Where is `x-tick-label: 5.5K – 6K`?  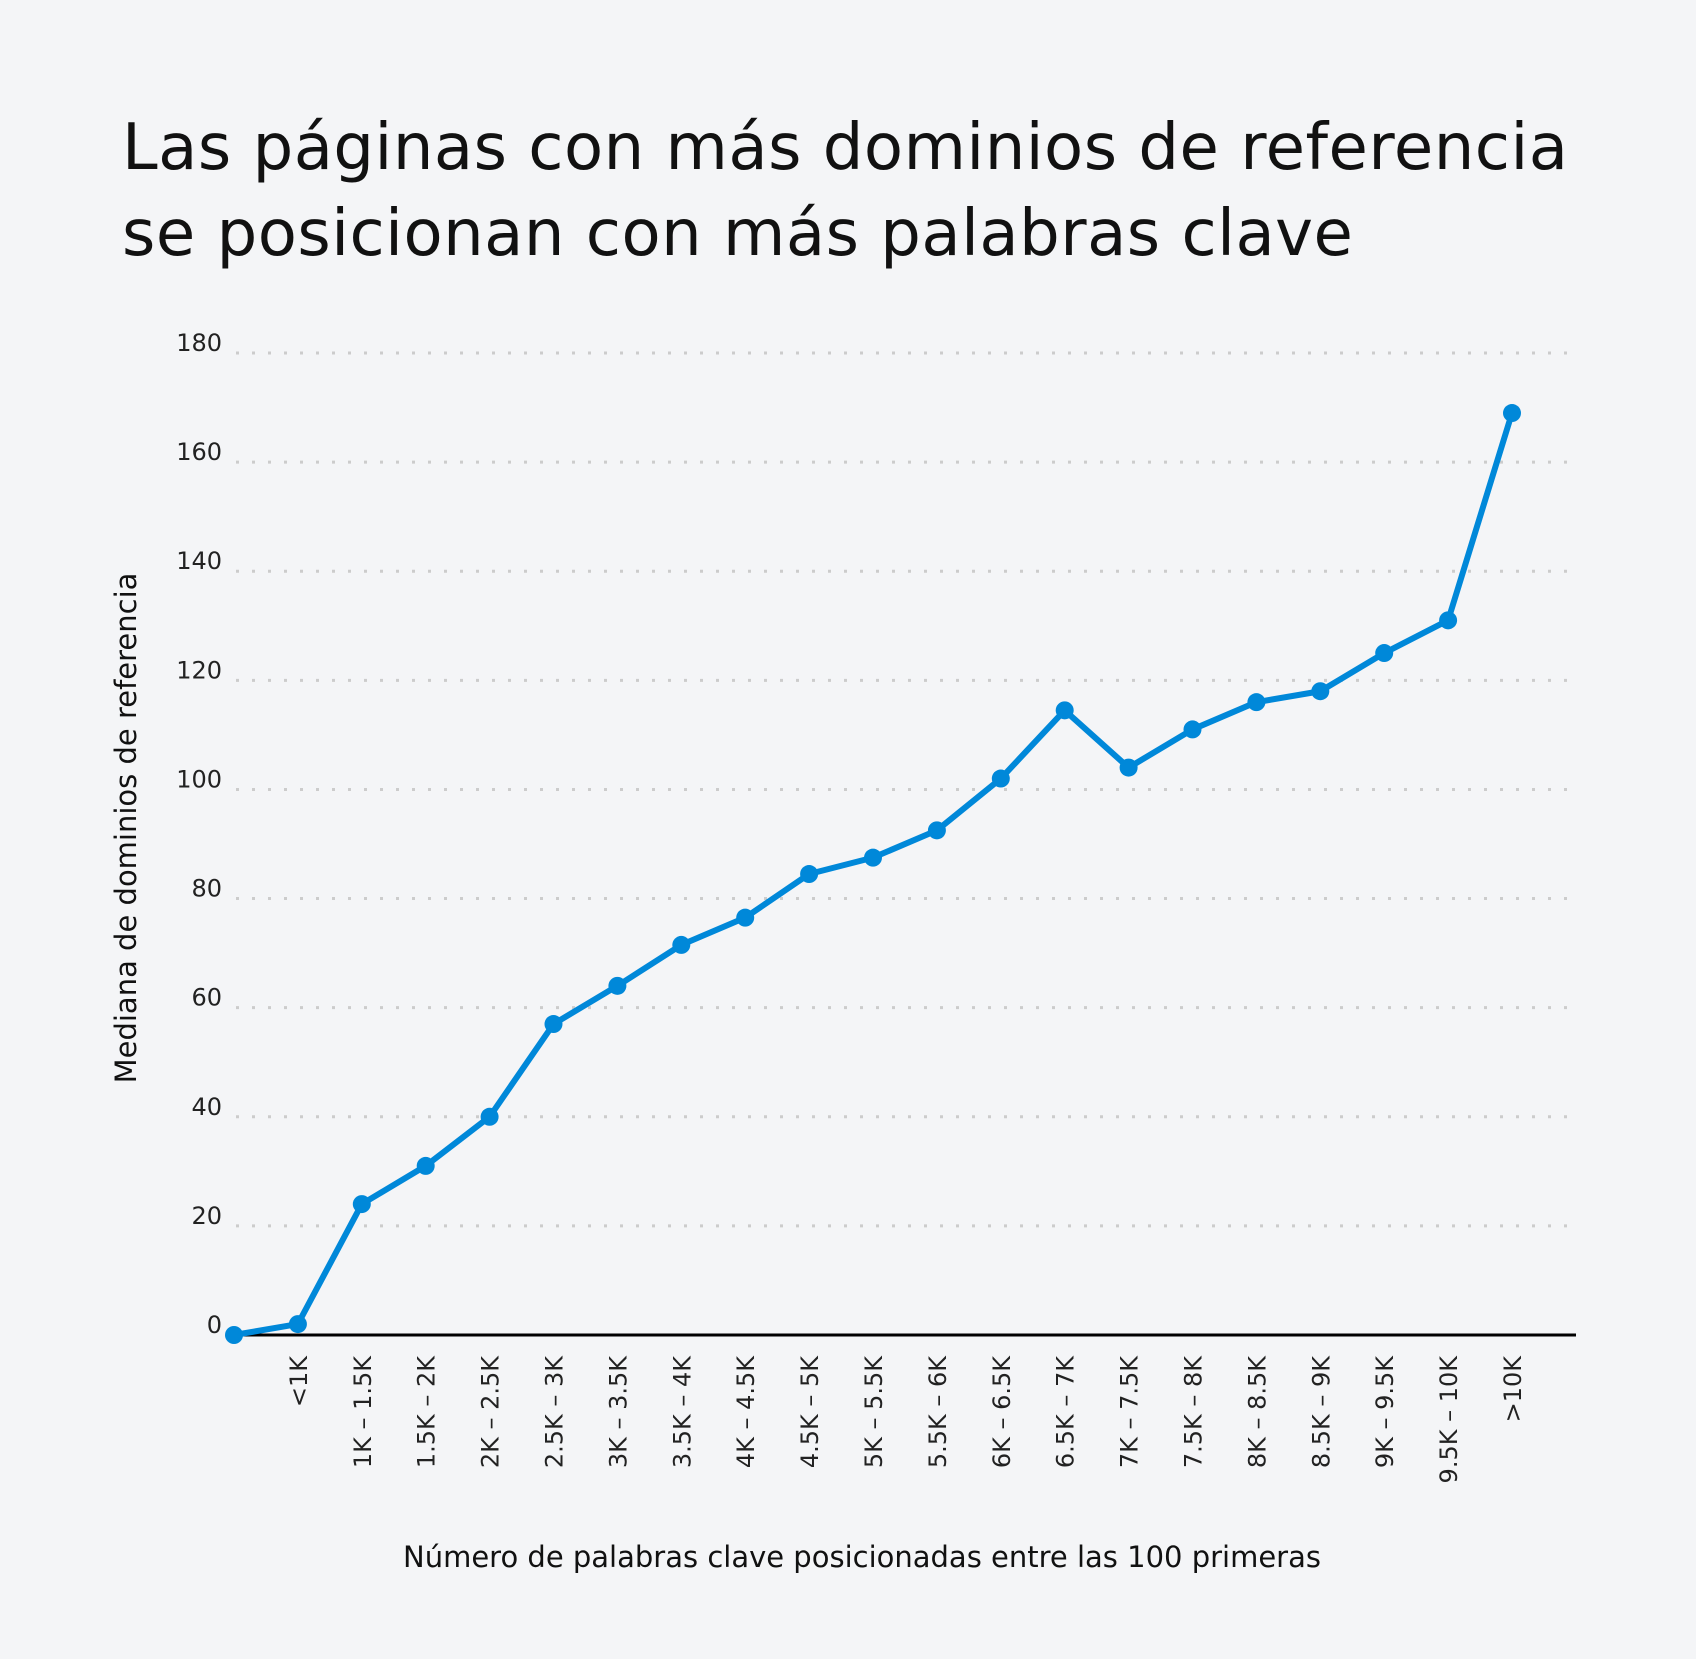 x-tick-label: 5.5K – 6K is located at coordinates (938, 1411).